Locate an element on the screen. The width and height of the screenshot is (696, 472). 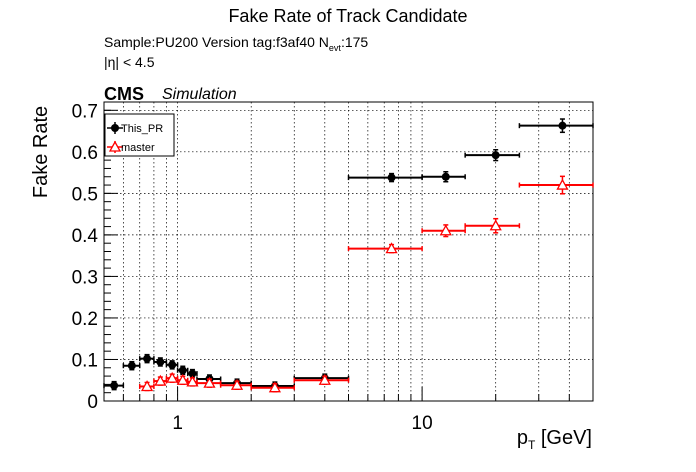
chart-title: Fake Rate of Track Candidate is located at coordinates (348, 16).